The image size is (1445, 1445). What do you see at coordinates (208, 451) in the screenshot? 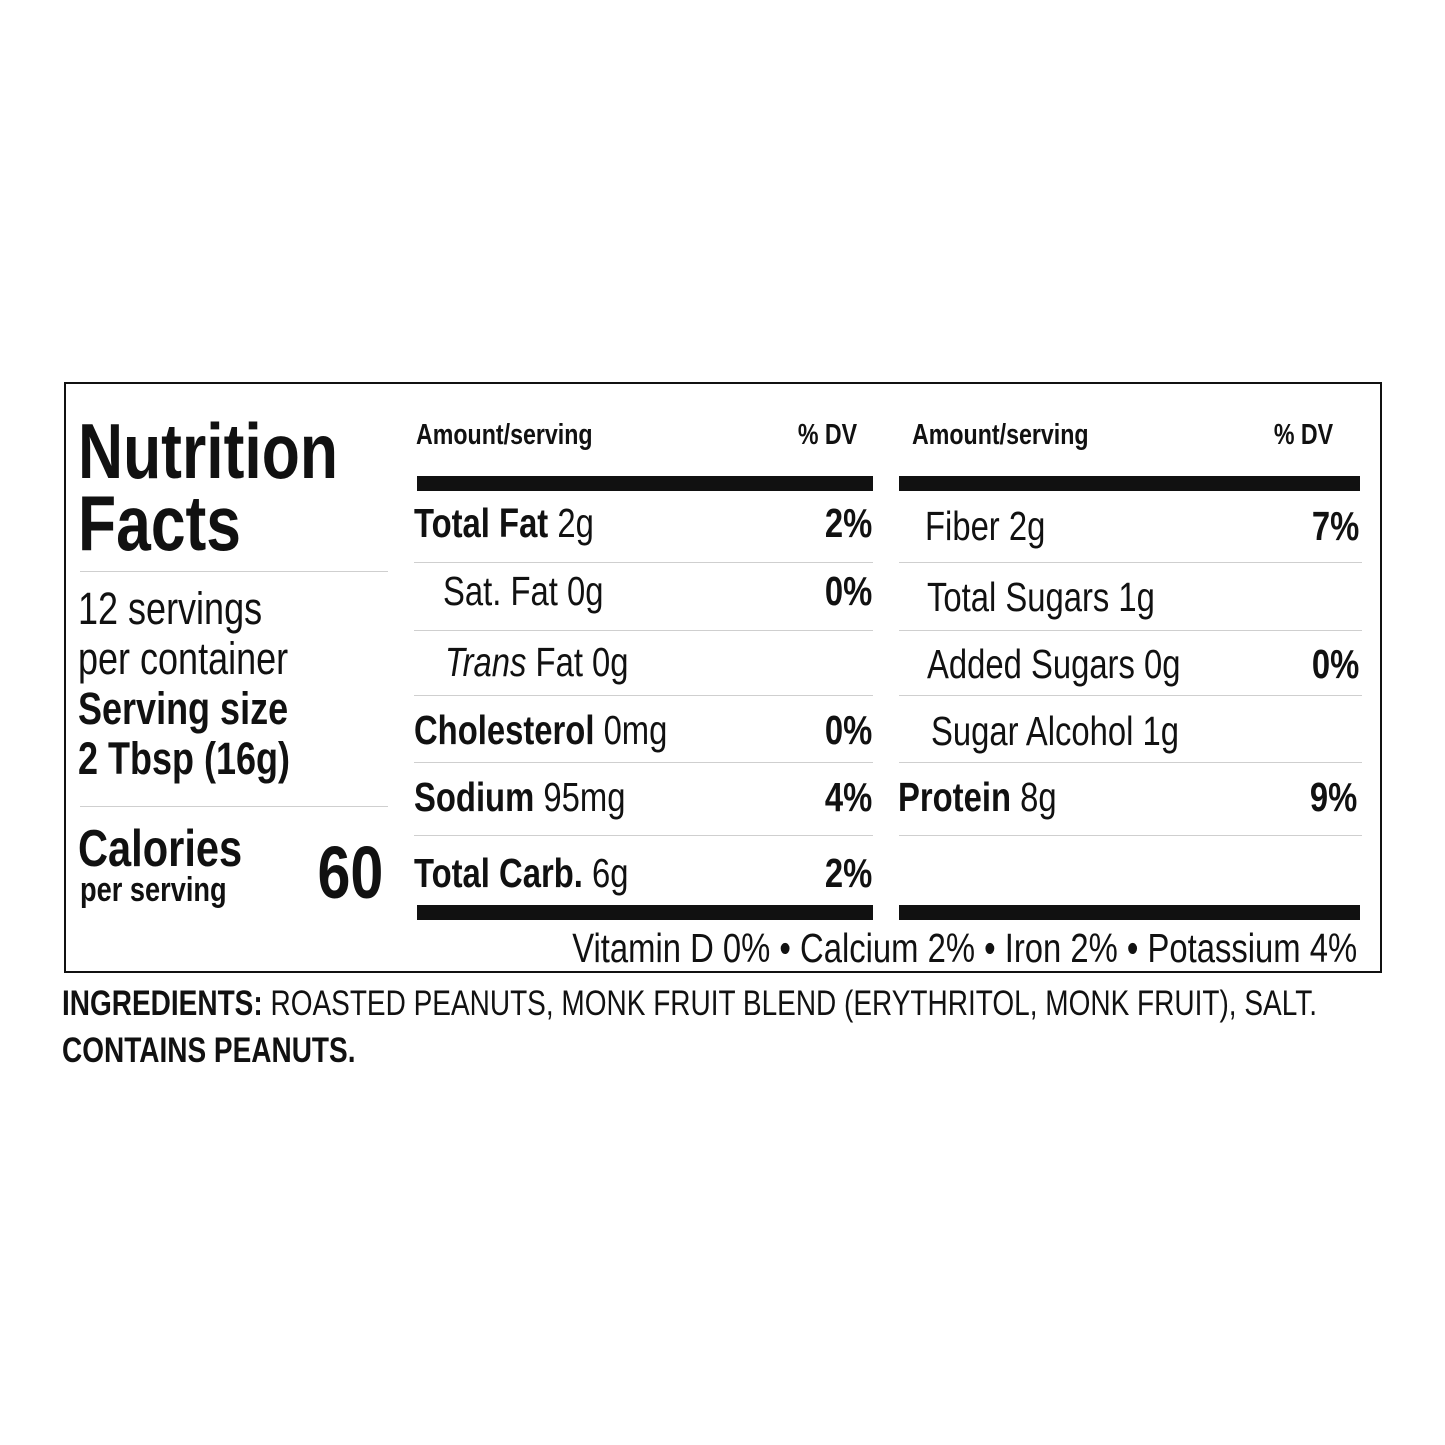
I see `title-line1: Nutrition` at bounding box center [208, 451].